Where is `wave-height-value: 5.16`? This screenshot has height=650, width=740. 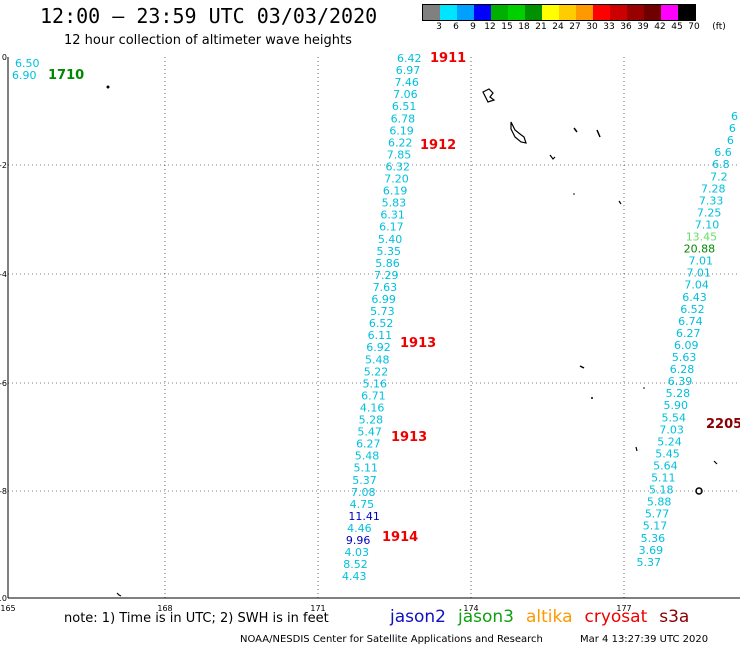
wave-height-value: 5.16 is located at coordinates (374, 383).